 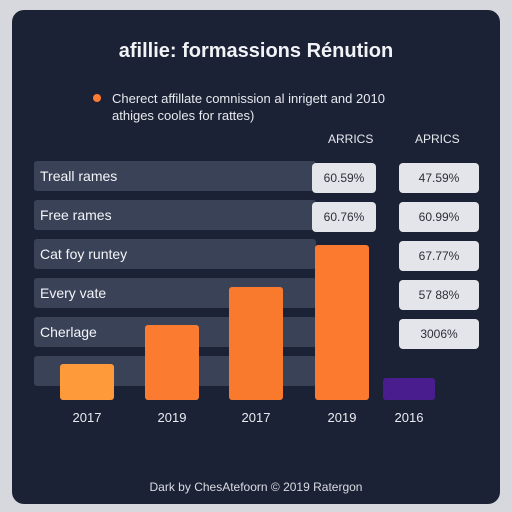 What do you see at coordinates (256, 487) in the screenshot?
I see `footer-credit: Dark by ChesAtefoorn © 2019 Ratergon` at bounding box center [256, 487].